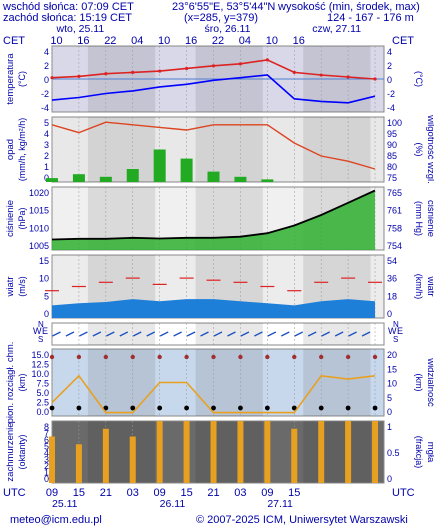  What do you see at coordinates (39, 228) in the screenshot?
I see `pressure-tick-left: 1010` at bounding box center [39, 228].